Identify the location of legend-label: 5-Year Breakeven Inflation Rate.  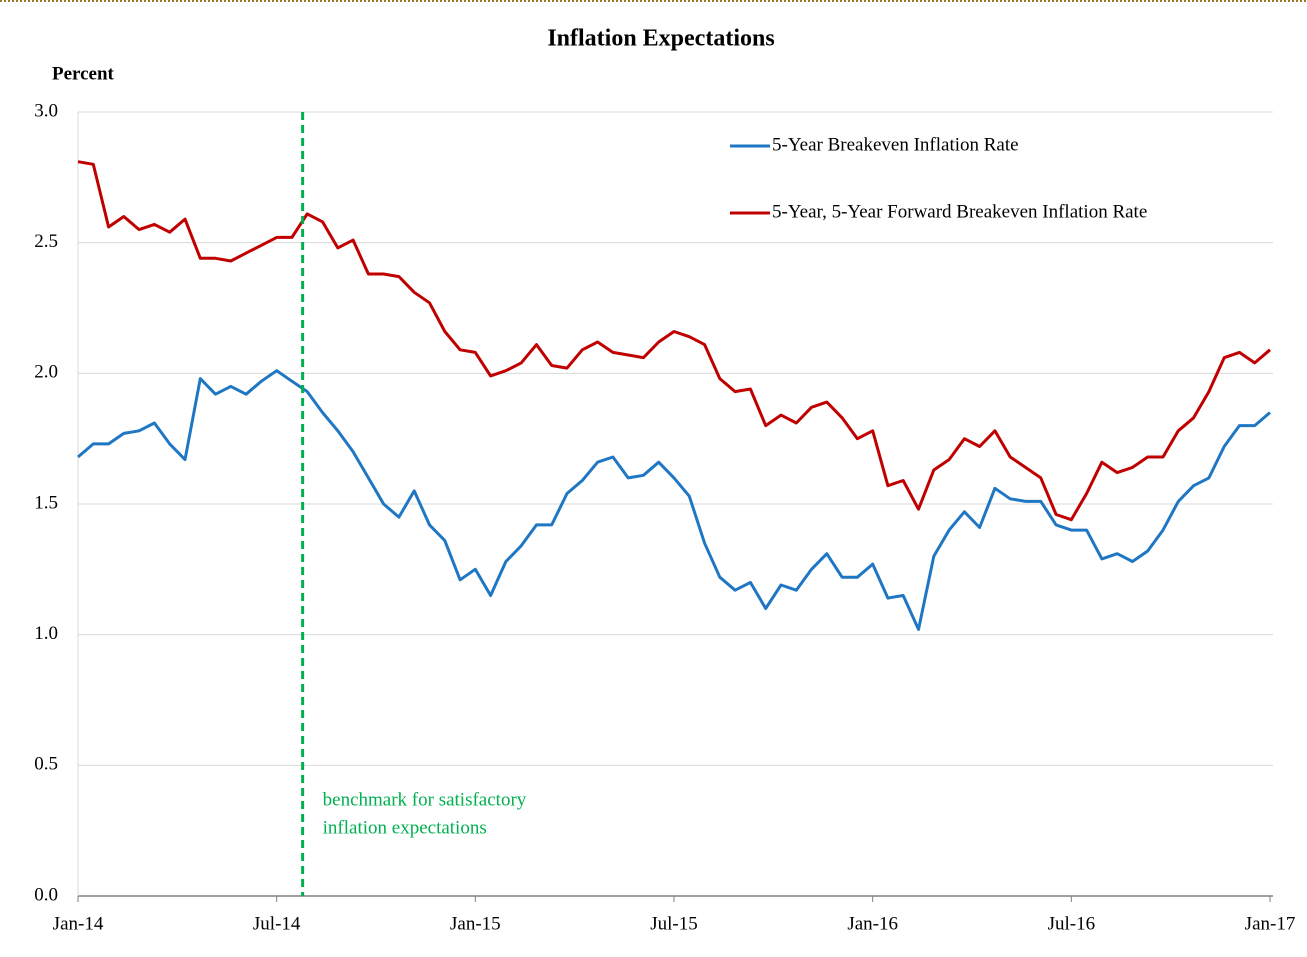
(895, 144).